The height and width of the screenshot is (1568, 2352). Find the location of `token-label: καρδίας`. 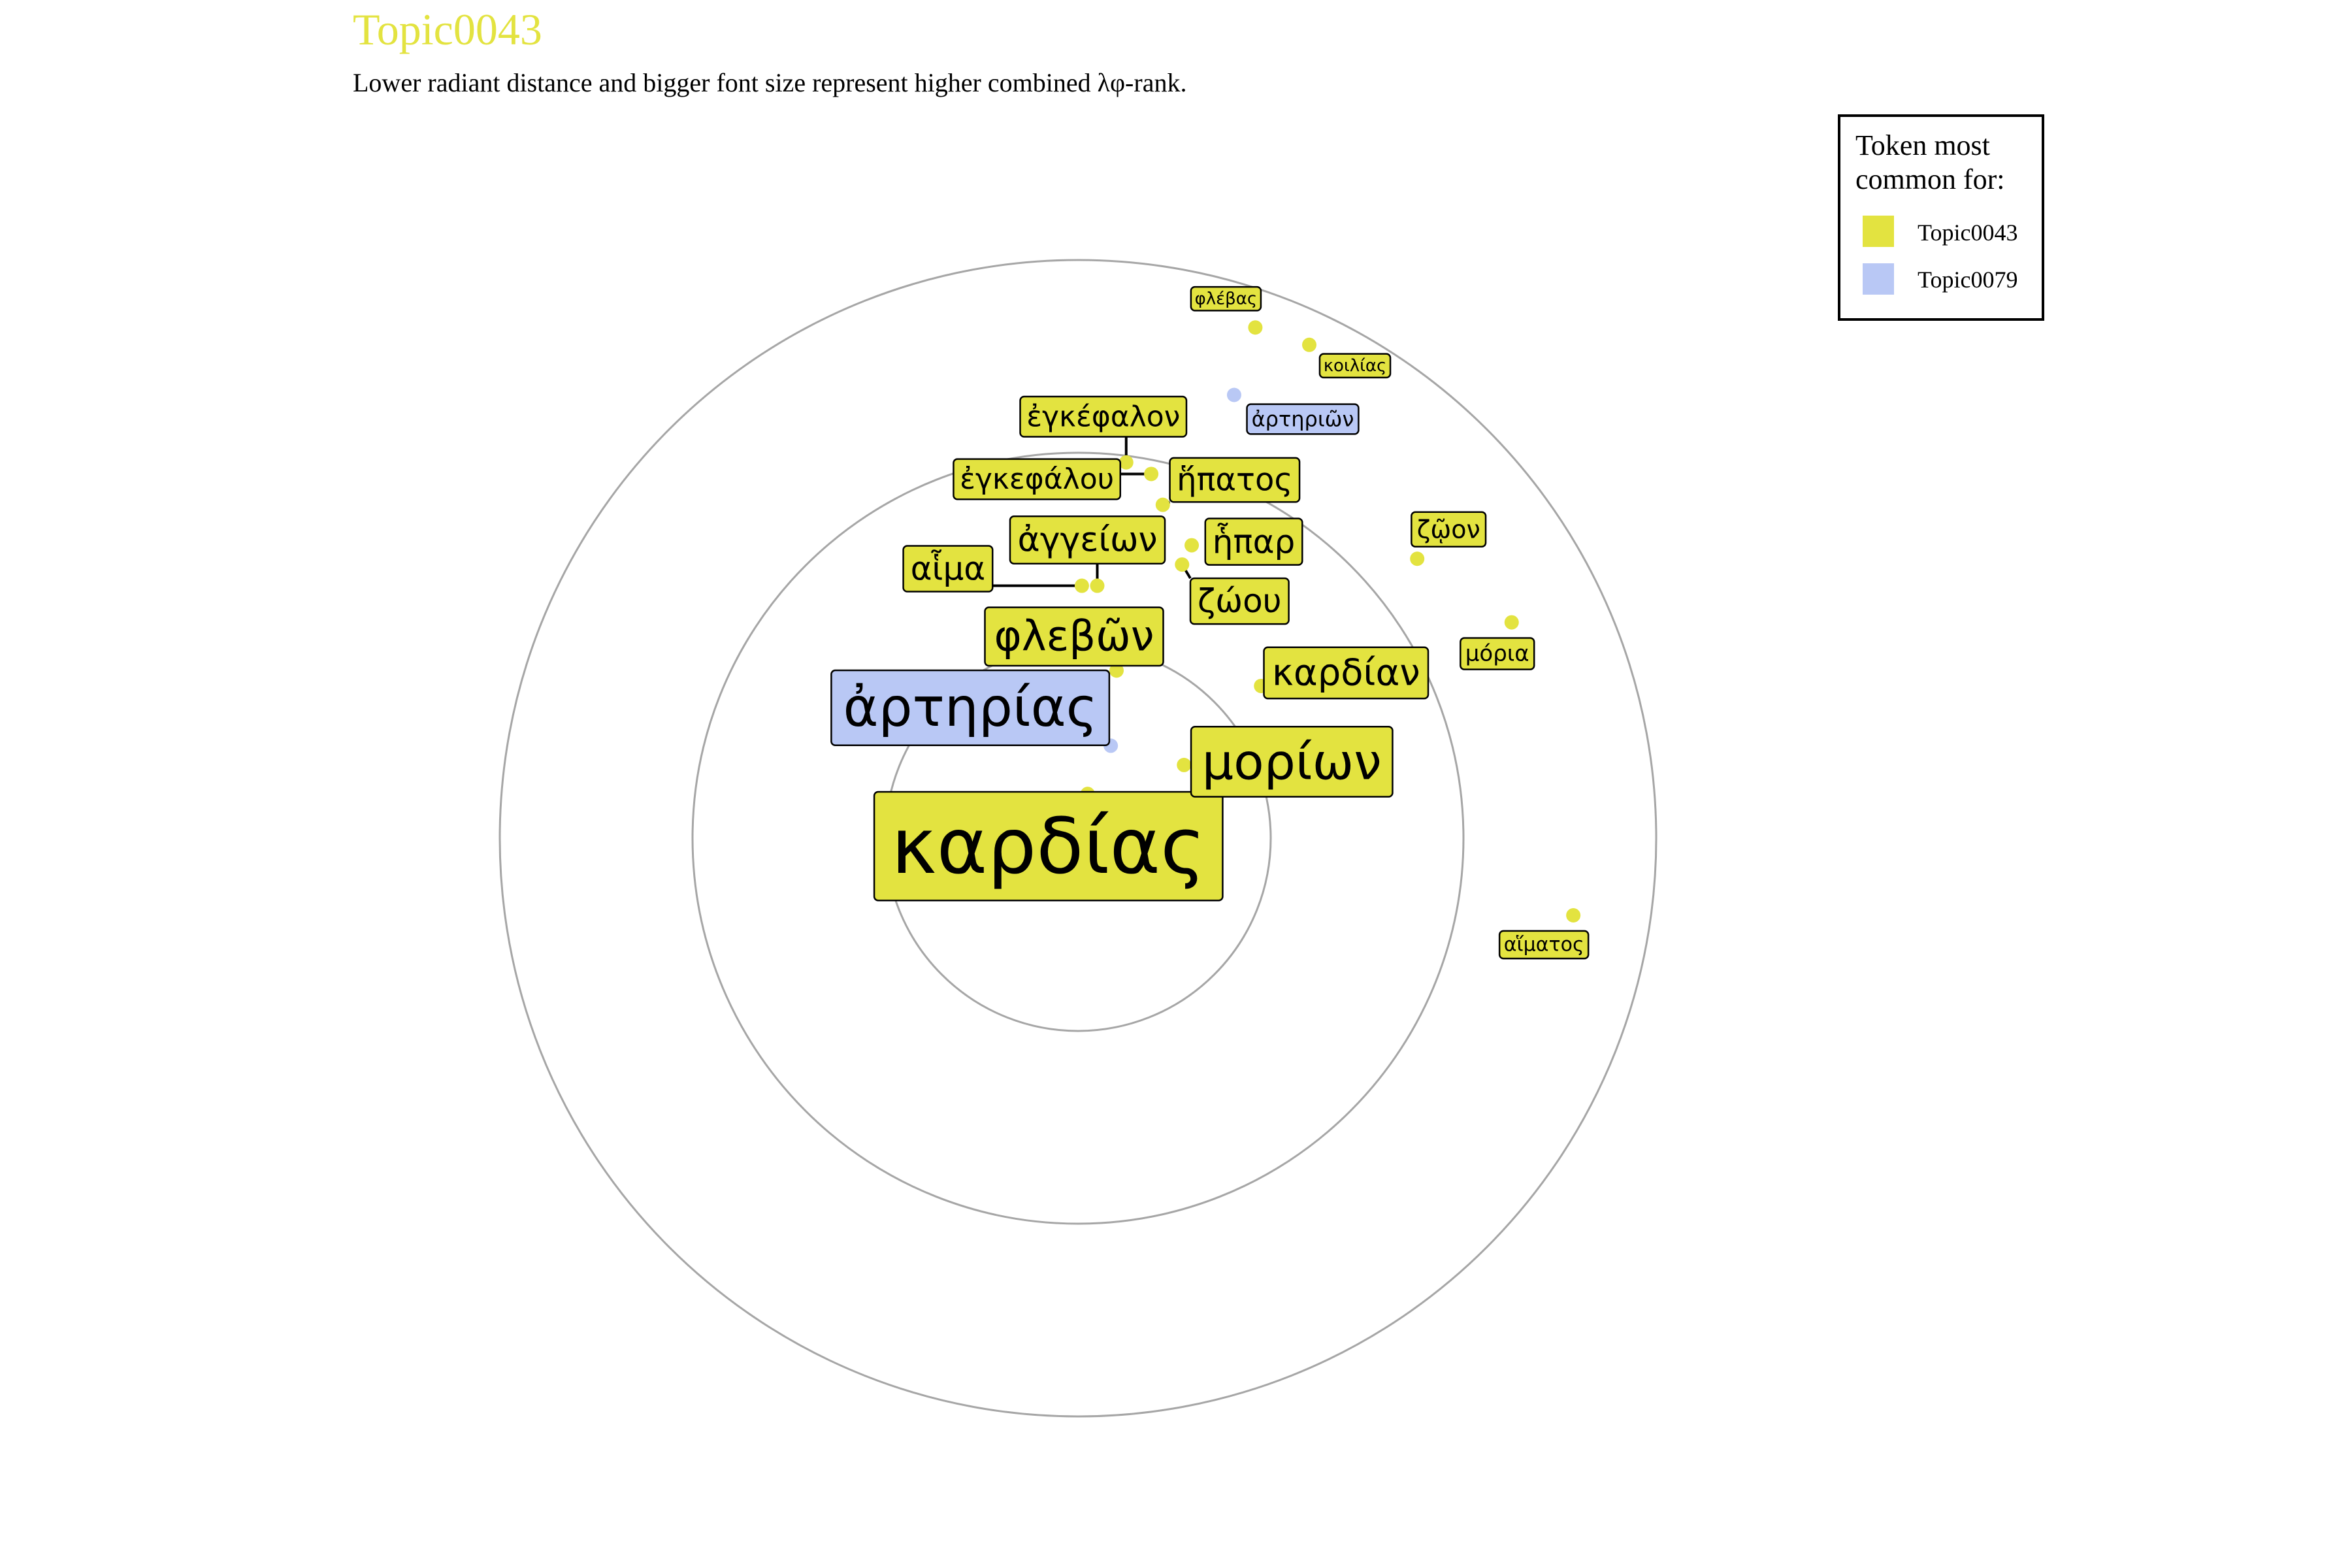

token-label: καρδίας is located at coordinates (1048, 846).